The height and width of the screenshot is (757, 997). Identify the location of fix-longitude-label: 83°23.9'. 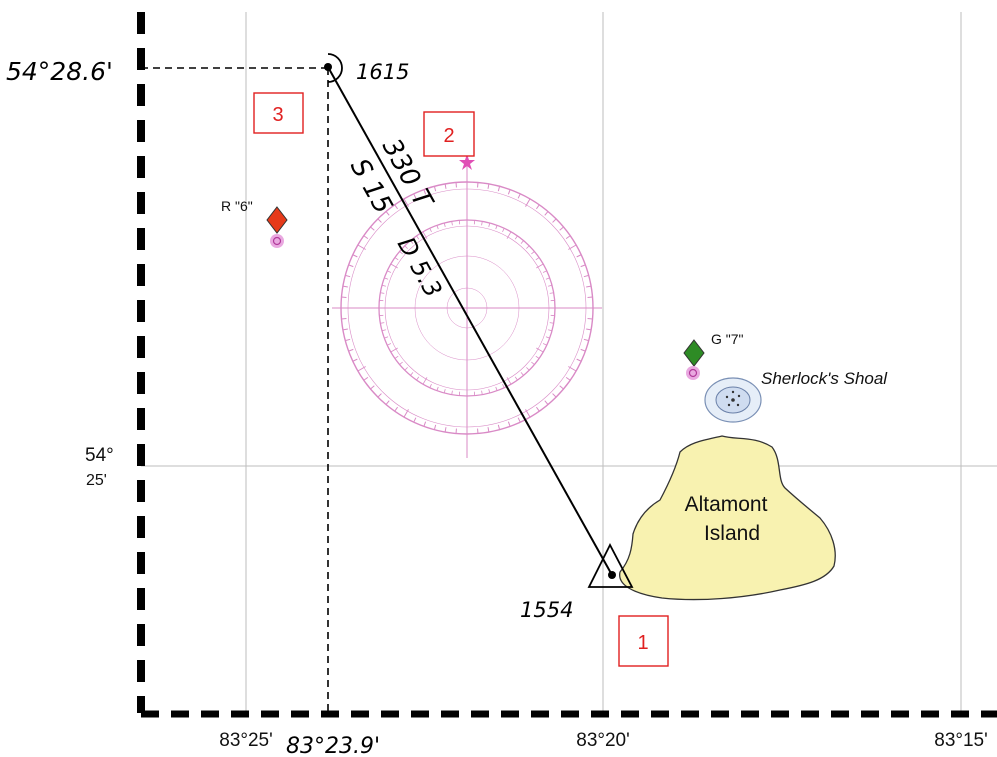
(333, 745).